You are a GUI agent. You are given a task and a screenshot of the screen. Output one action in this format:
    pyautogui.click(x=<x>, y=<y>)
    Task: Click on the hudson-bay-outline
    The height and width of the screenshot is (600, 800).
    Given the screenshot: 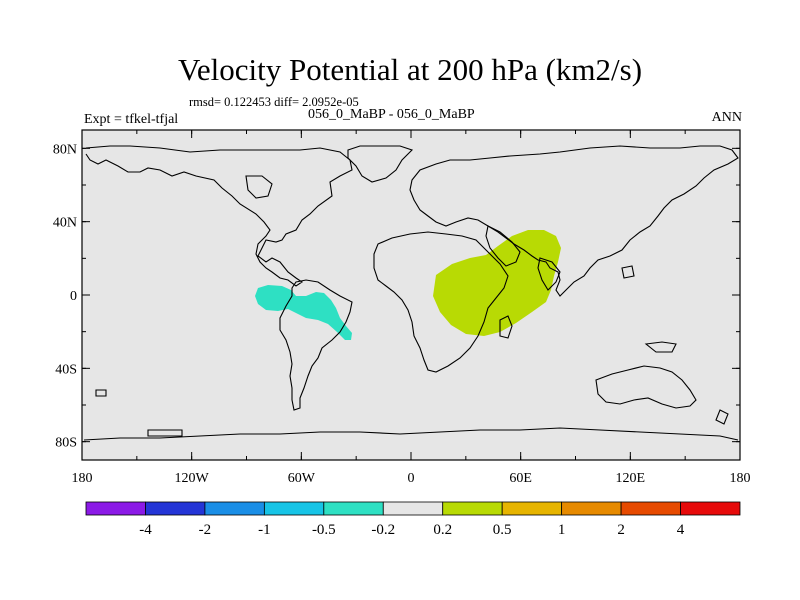 What is the action you would take?
    pyautogui.click(x=259, y=187)
    